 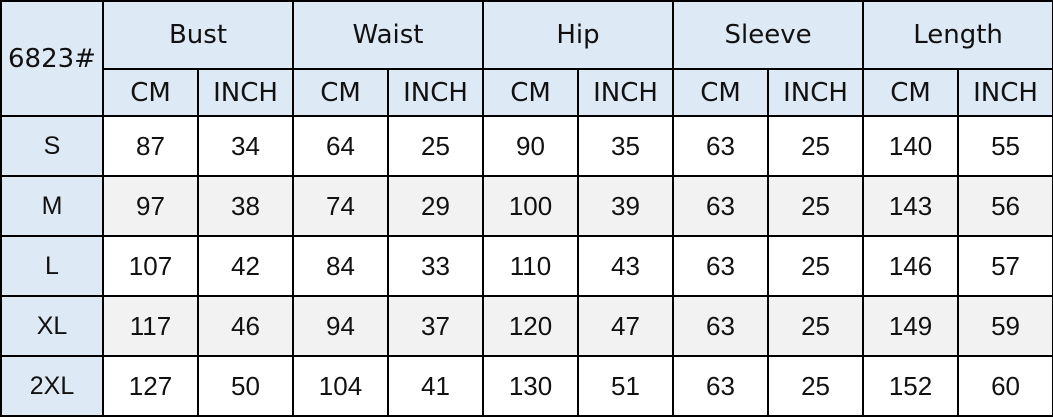 I want to click on measurement-cell: 51, so click(x=626, y=386).